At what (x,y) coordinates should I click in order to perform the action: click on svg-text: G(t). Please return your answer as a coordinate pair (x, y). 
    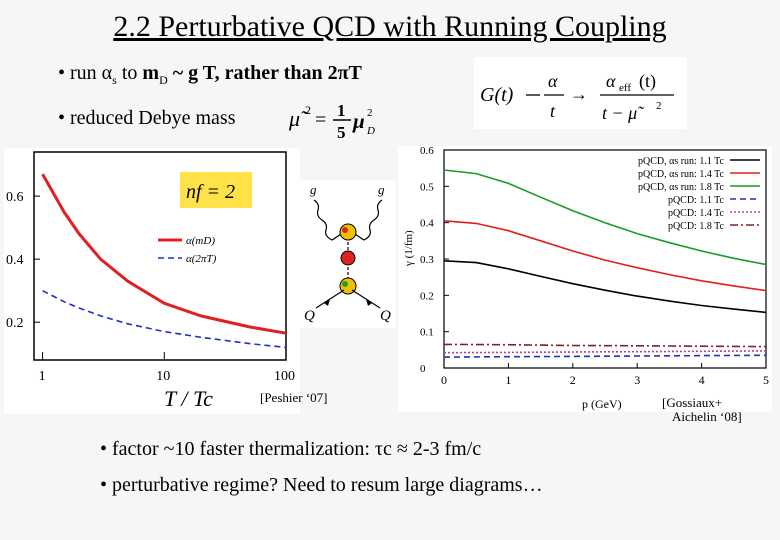
    Looking at the image, I should click on (497, 95).